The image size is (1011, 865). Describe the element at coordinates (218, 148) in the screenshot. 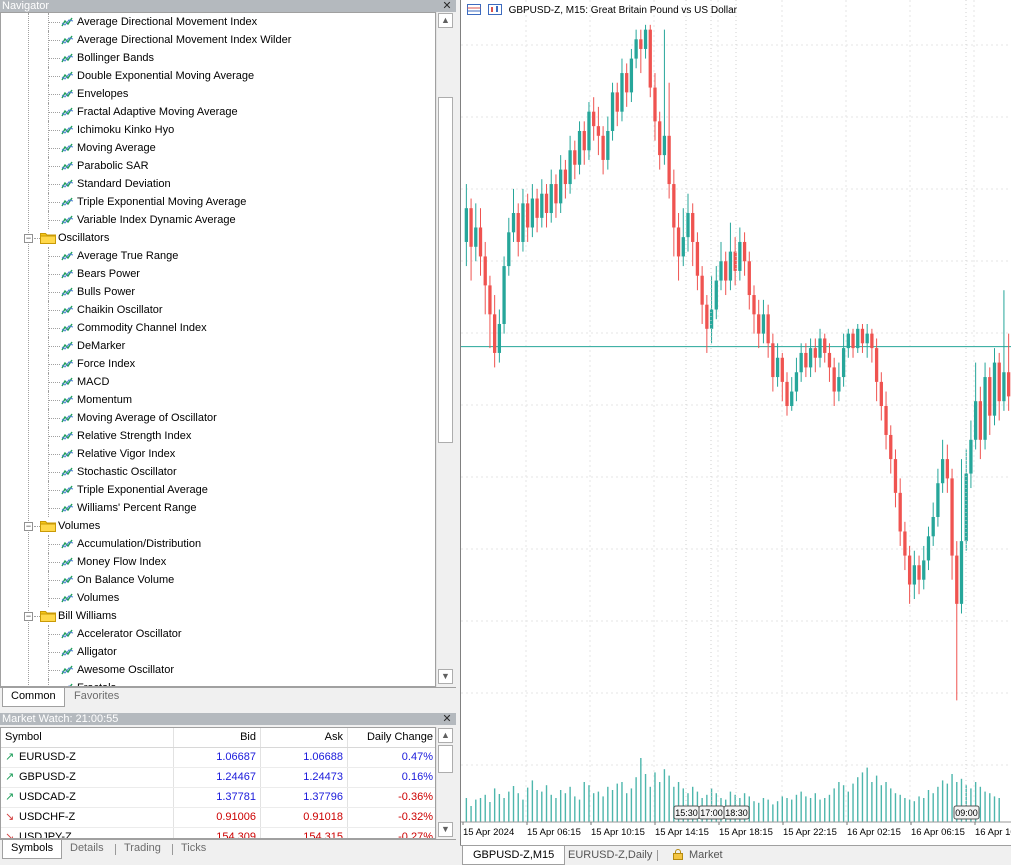

I see `tree-item: Moving Average` at that location.